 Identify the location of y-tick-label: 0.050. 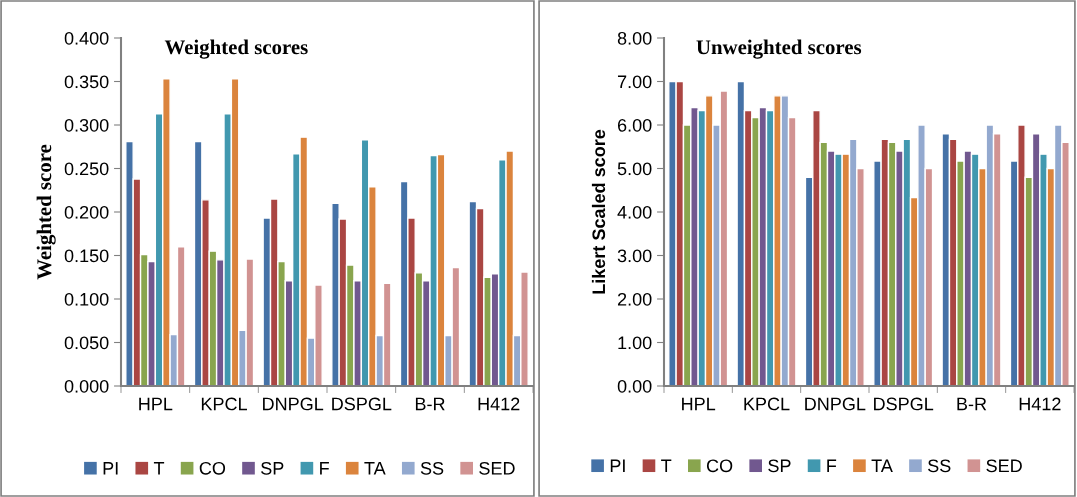
(86, 343).